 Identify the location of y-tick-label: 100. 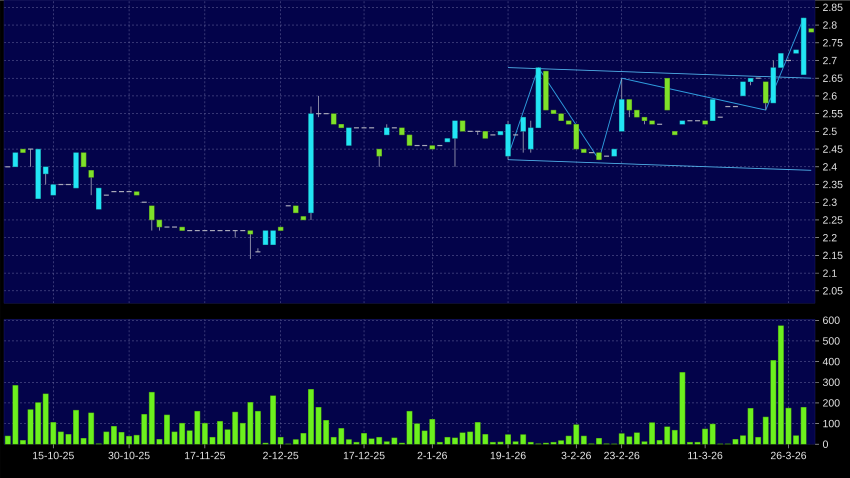
(831, 424).